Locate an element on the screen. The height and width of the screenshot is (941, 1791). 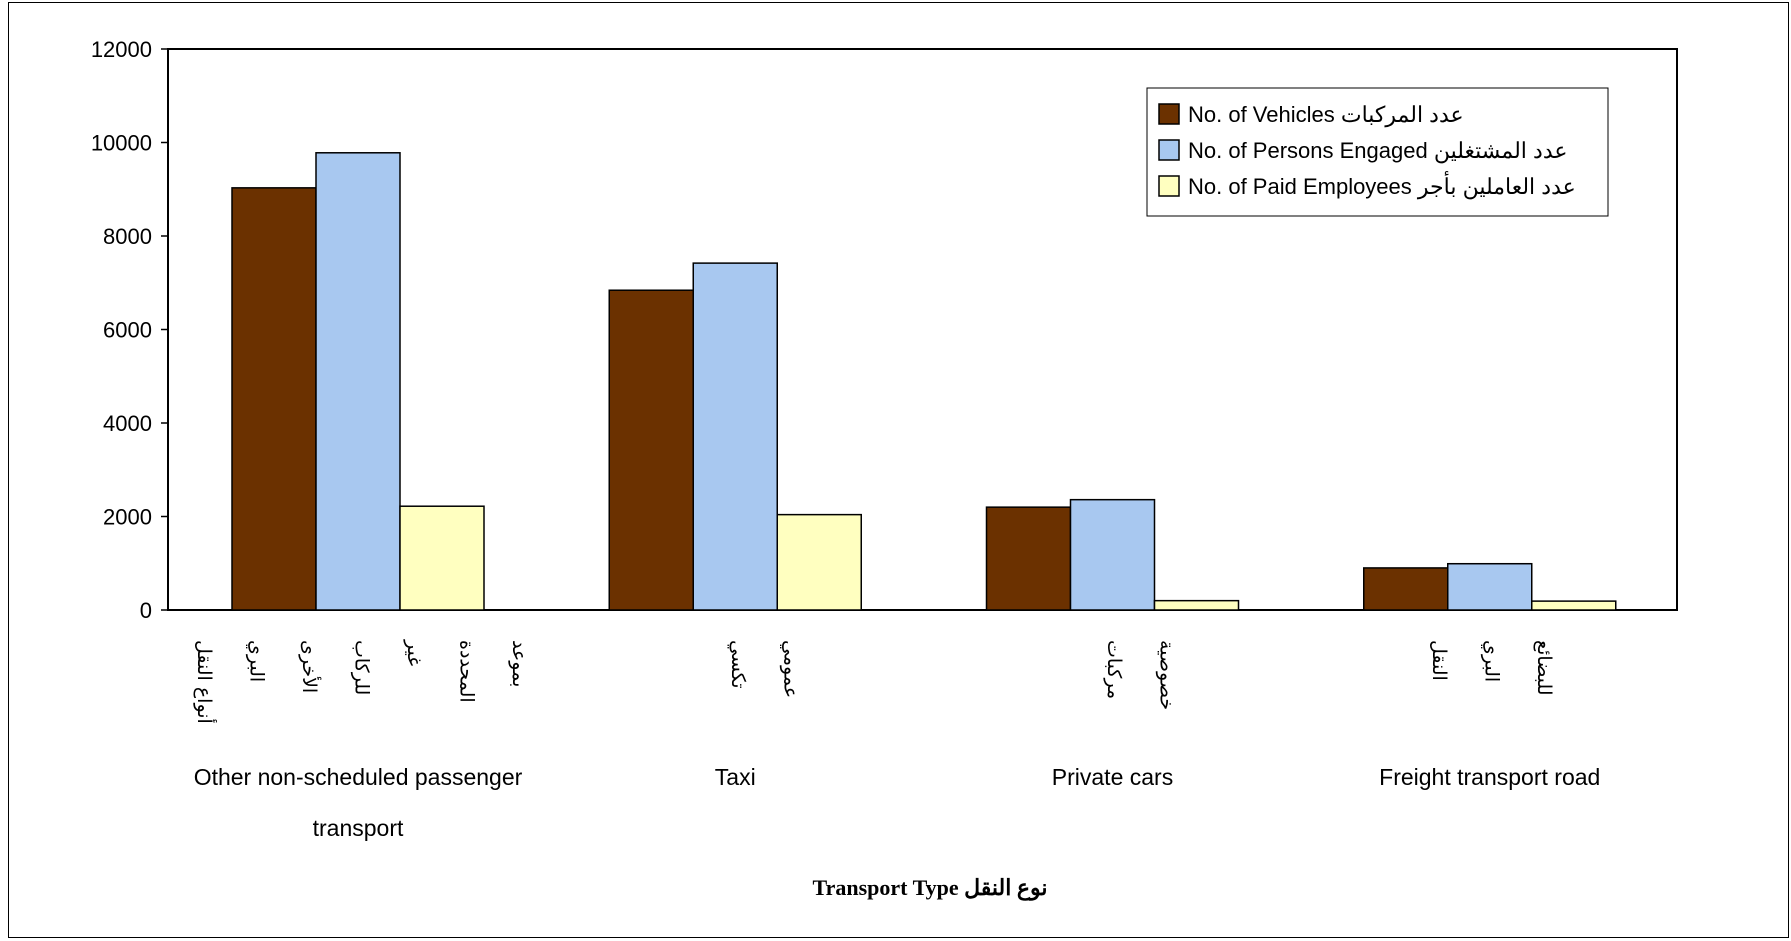
bar-series1-cat3 is located at coordinates (1028, 558).